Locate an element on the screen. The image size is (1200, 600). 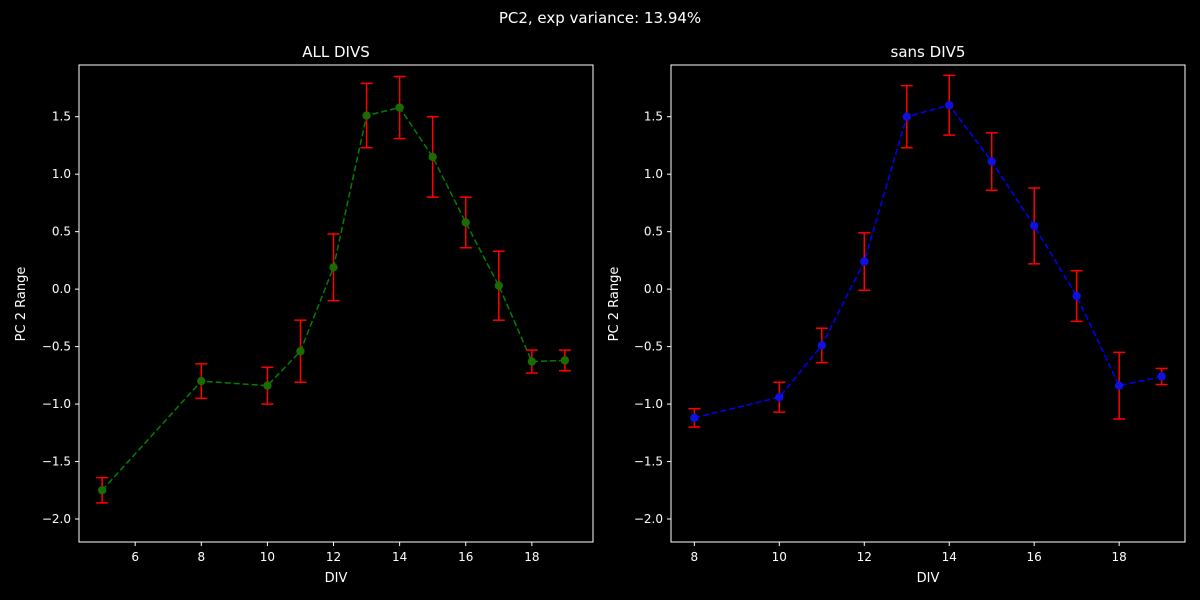
x-tick-label: 6 is located at coordinates (135, 557).